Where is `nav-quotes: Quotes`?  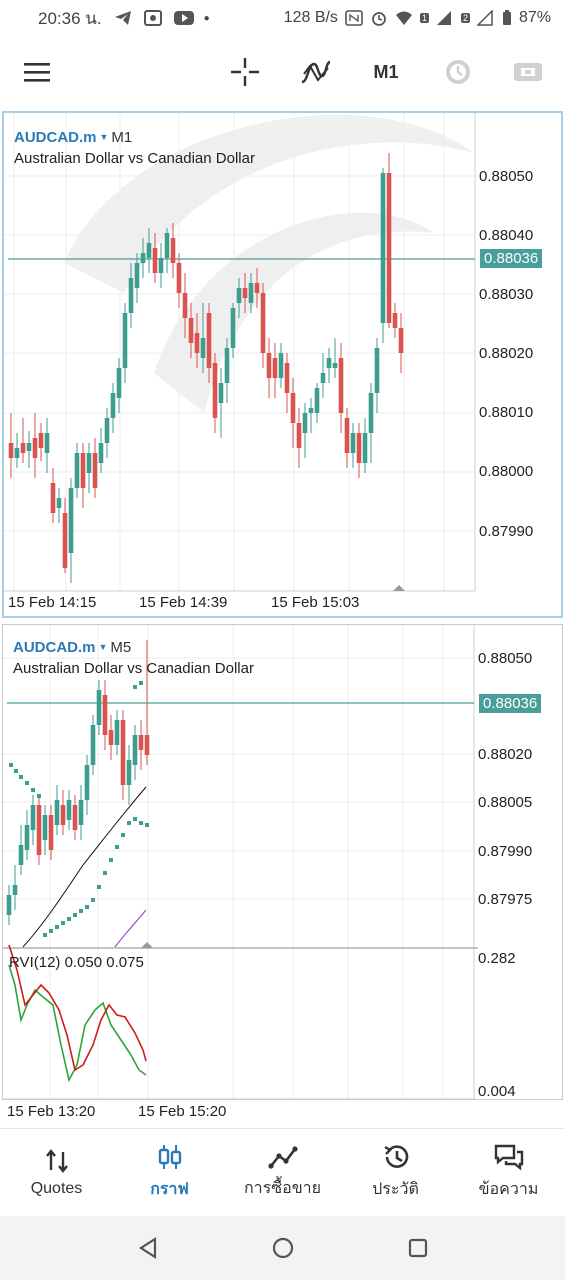
nav-quotes: Quotes is located at coordinates (56, 1172).